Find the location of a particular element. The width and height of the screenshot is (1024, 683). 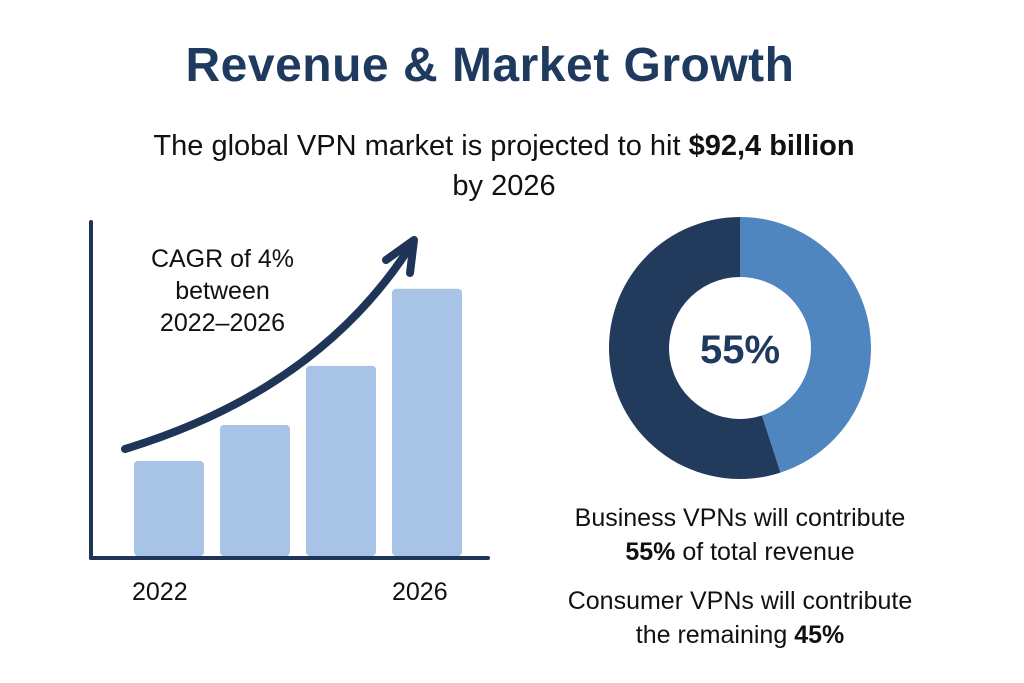

cagr-annotation: CAGR of 4% between 2022–2026 is located at coordinates (222, 291).